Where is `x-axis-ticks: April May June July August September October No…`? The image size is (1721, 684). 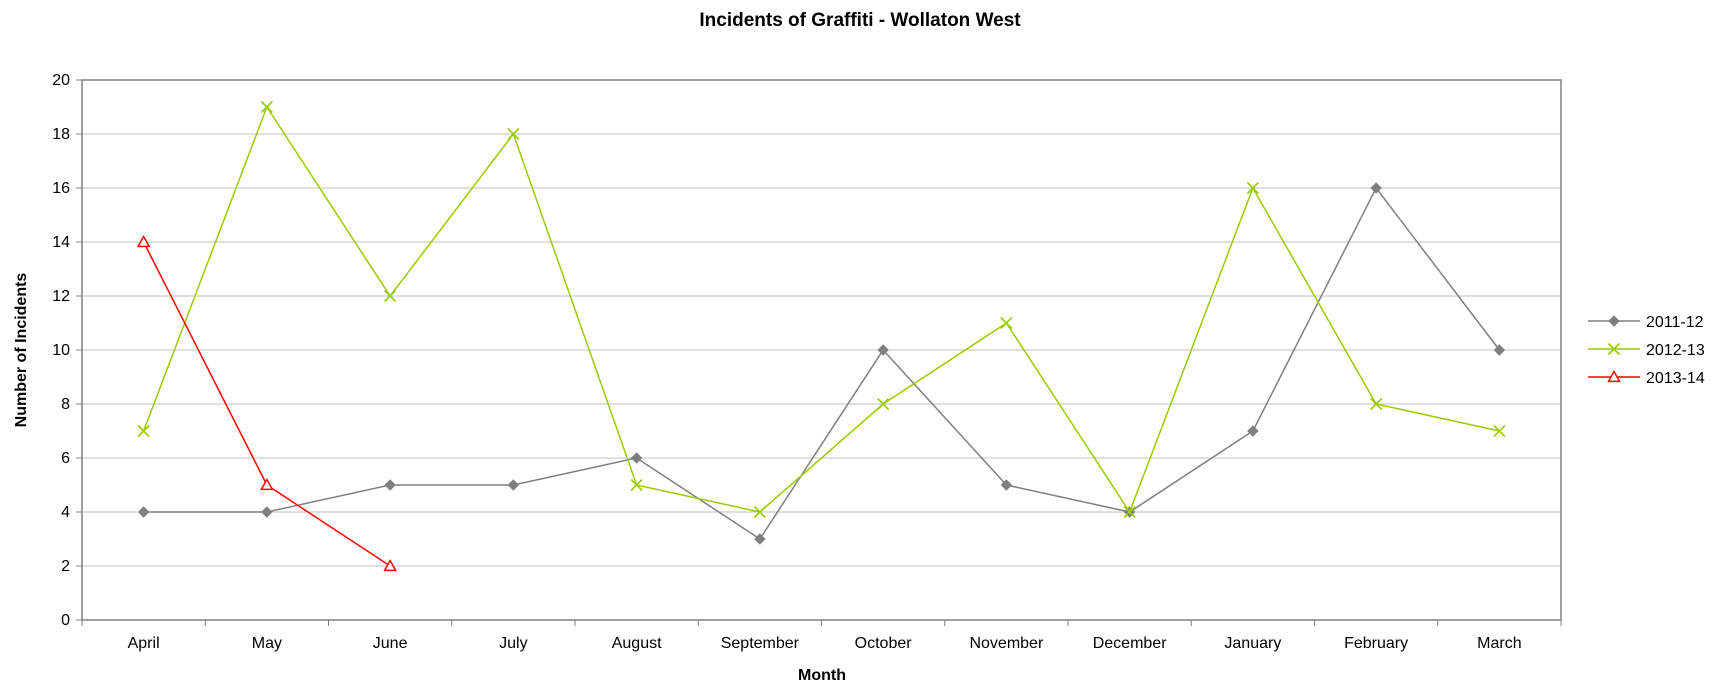 x-axis-ticks: April May June July August September October No… is located at coordinates (821, 636).